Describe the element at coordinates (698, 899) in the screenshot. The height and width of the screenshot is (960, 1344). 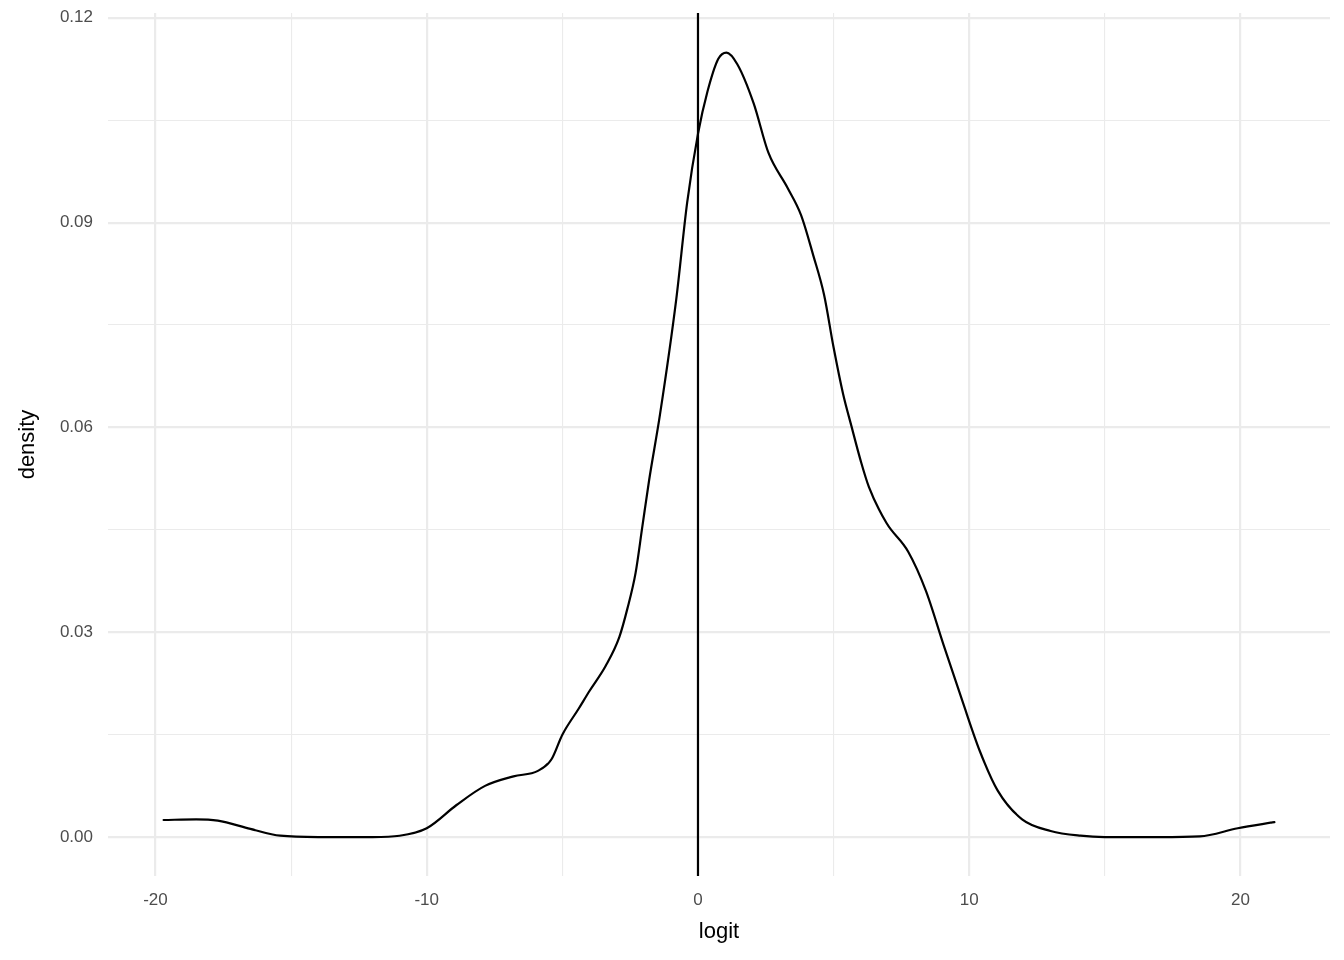
I see `x-tick-label: 0` at that location.